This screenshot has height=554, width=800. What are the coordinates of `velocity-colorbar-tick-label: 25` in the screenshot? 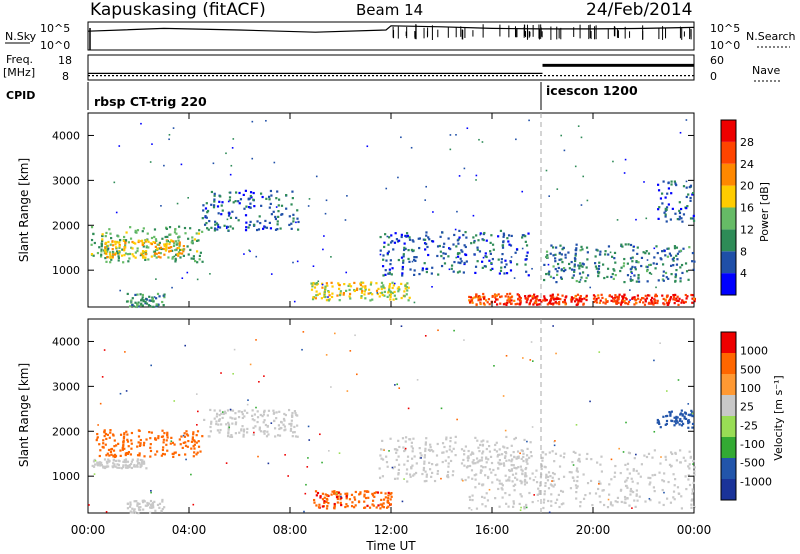 It's located at (747, 407).